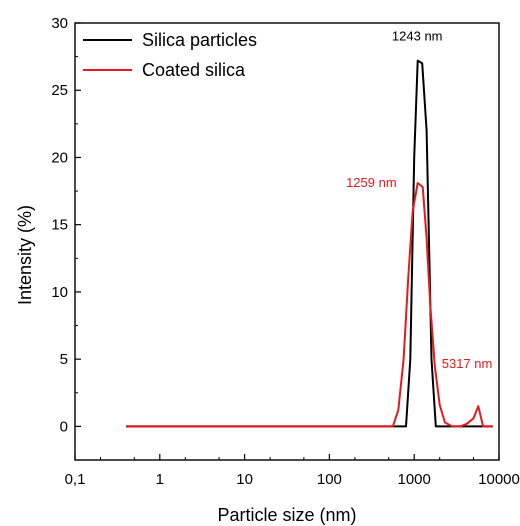 This screenshot has height=526, width=520. I want to click on x-tick-label: 100, so click(329, 479).